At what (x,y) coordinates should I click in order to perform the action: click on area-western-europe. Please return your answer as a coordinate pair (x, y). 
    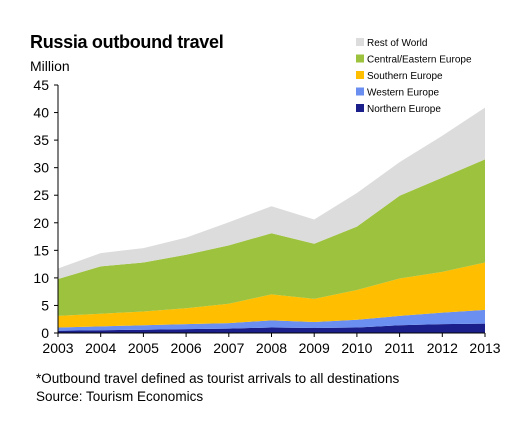
    Looking at the image, I should click on (271, 320).